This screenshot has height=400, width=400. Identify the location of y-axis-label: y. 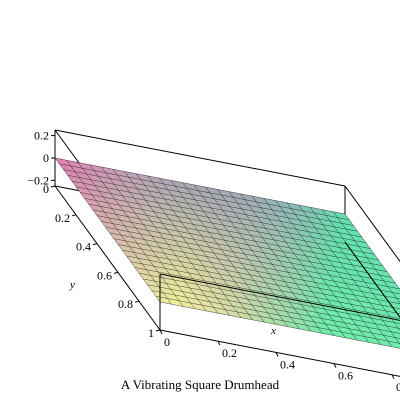
(72, 285).